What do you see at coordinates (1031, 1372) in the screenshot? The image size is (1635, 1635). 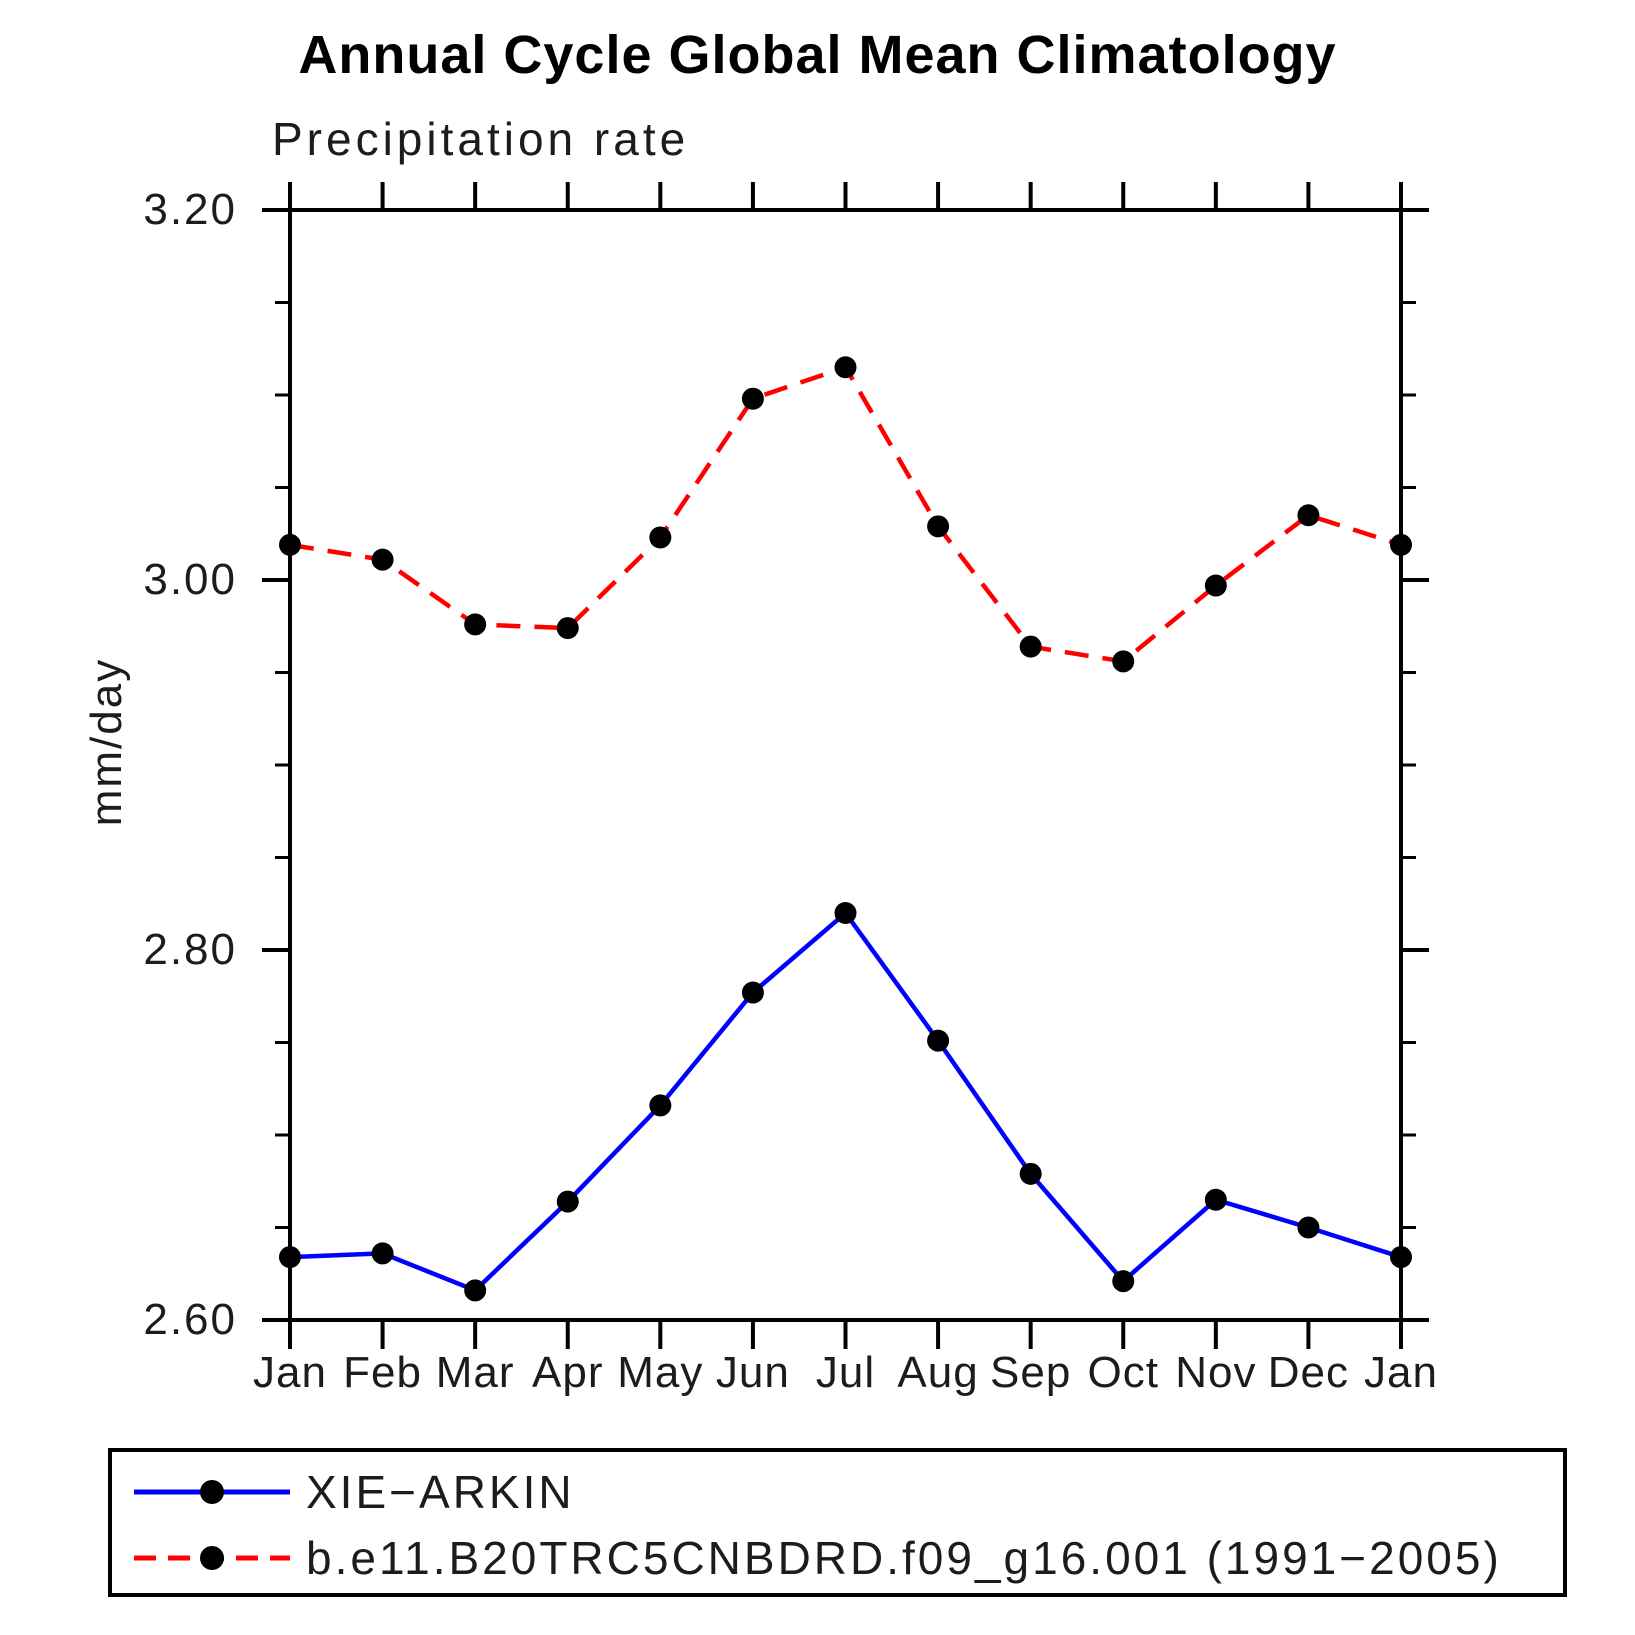 I see `x-tick-label: Sep` at bounding box center [1031, 1372].